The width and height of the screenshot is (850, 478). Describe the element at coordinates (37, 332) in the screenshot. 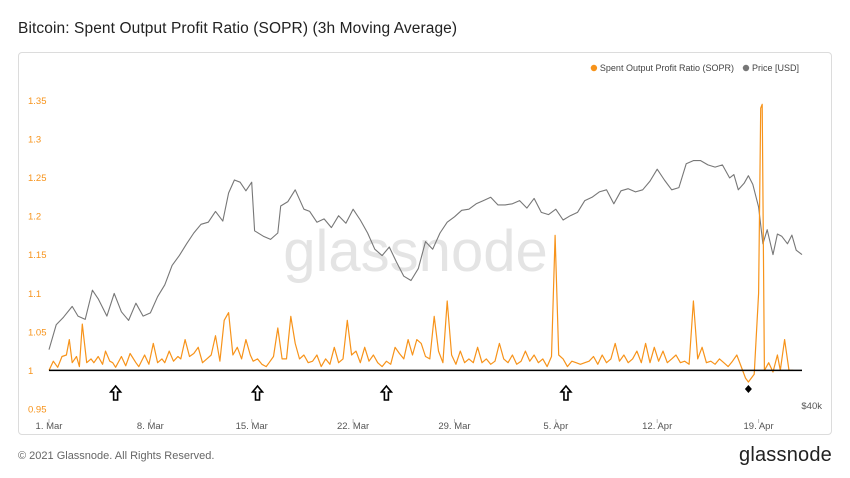

I see `y-tick-label-left: 1.05` at that location.